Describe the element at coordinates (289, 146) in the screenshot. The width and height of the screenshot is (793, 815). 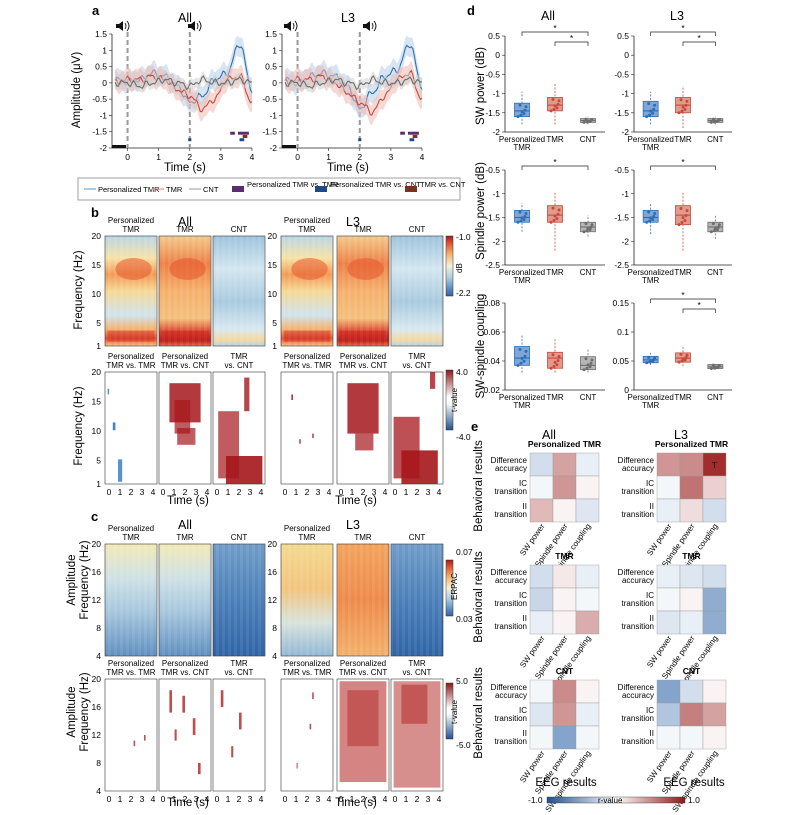
I see `baseline-bar` at that location.